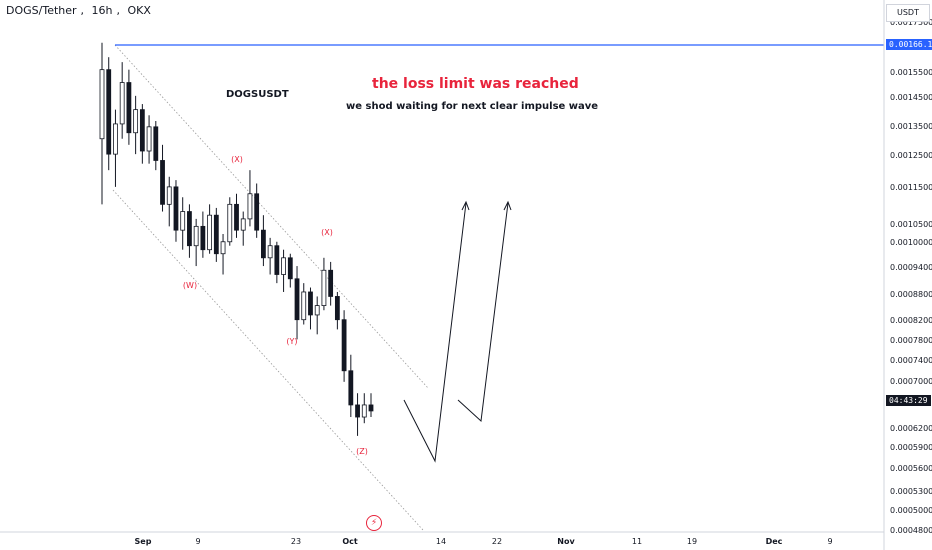 The image size is (932, 550). I want to click on x-tick-label: 11, so click(637, 541).